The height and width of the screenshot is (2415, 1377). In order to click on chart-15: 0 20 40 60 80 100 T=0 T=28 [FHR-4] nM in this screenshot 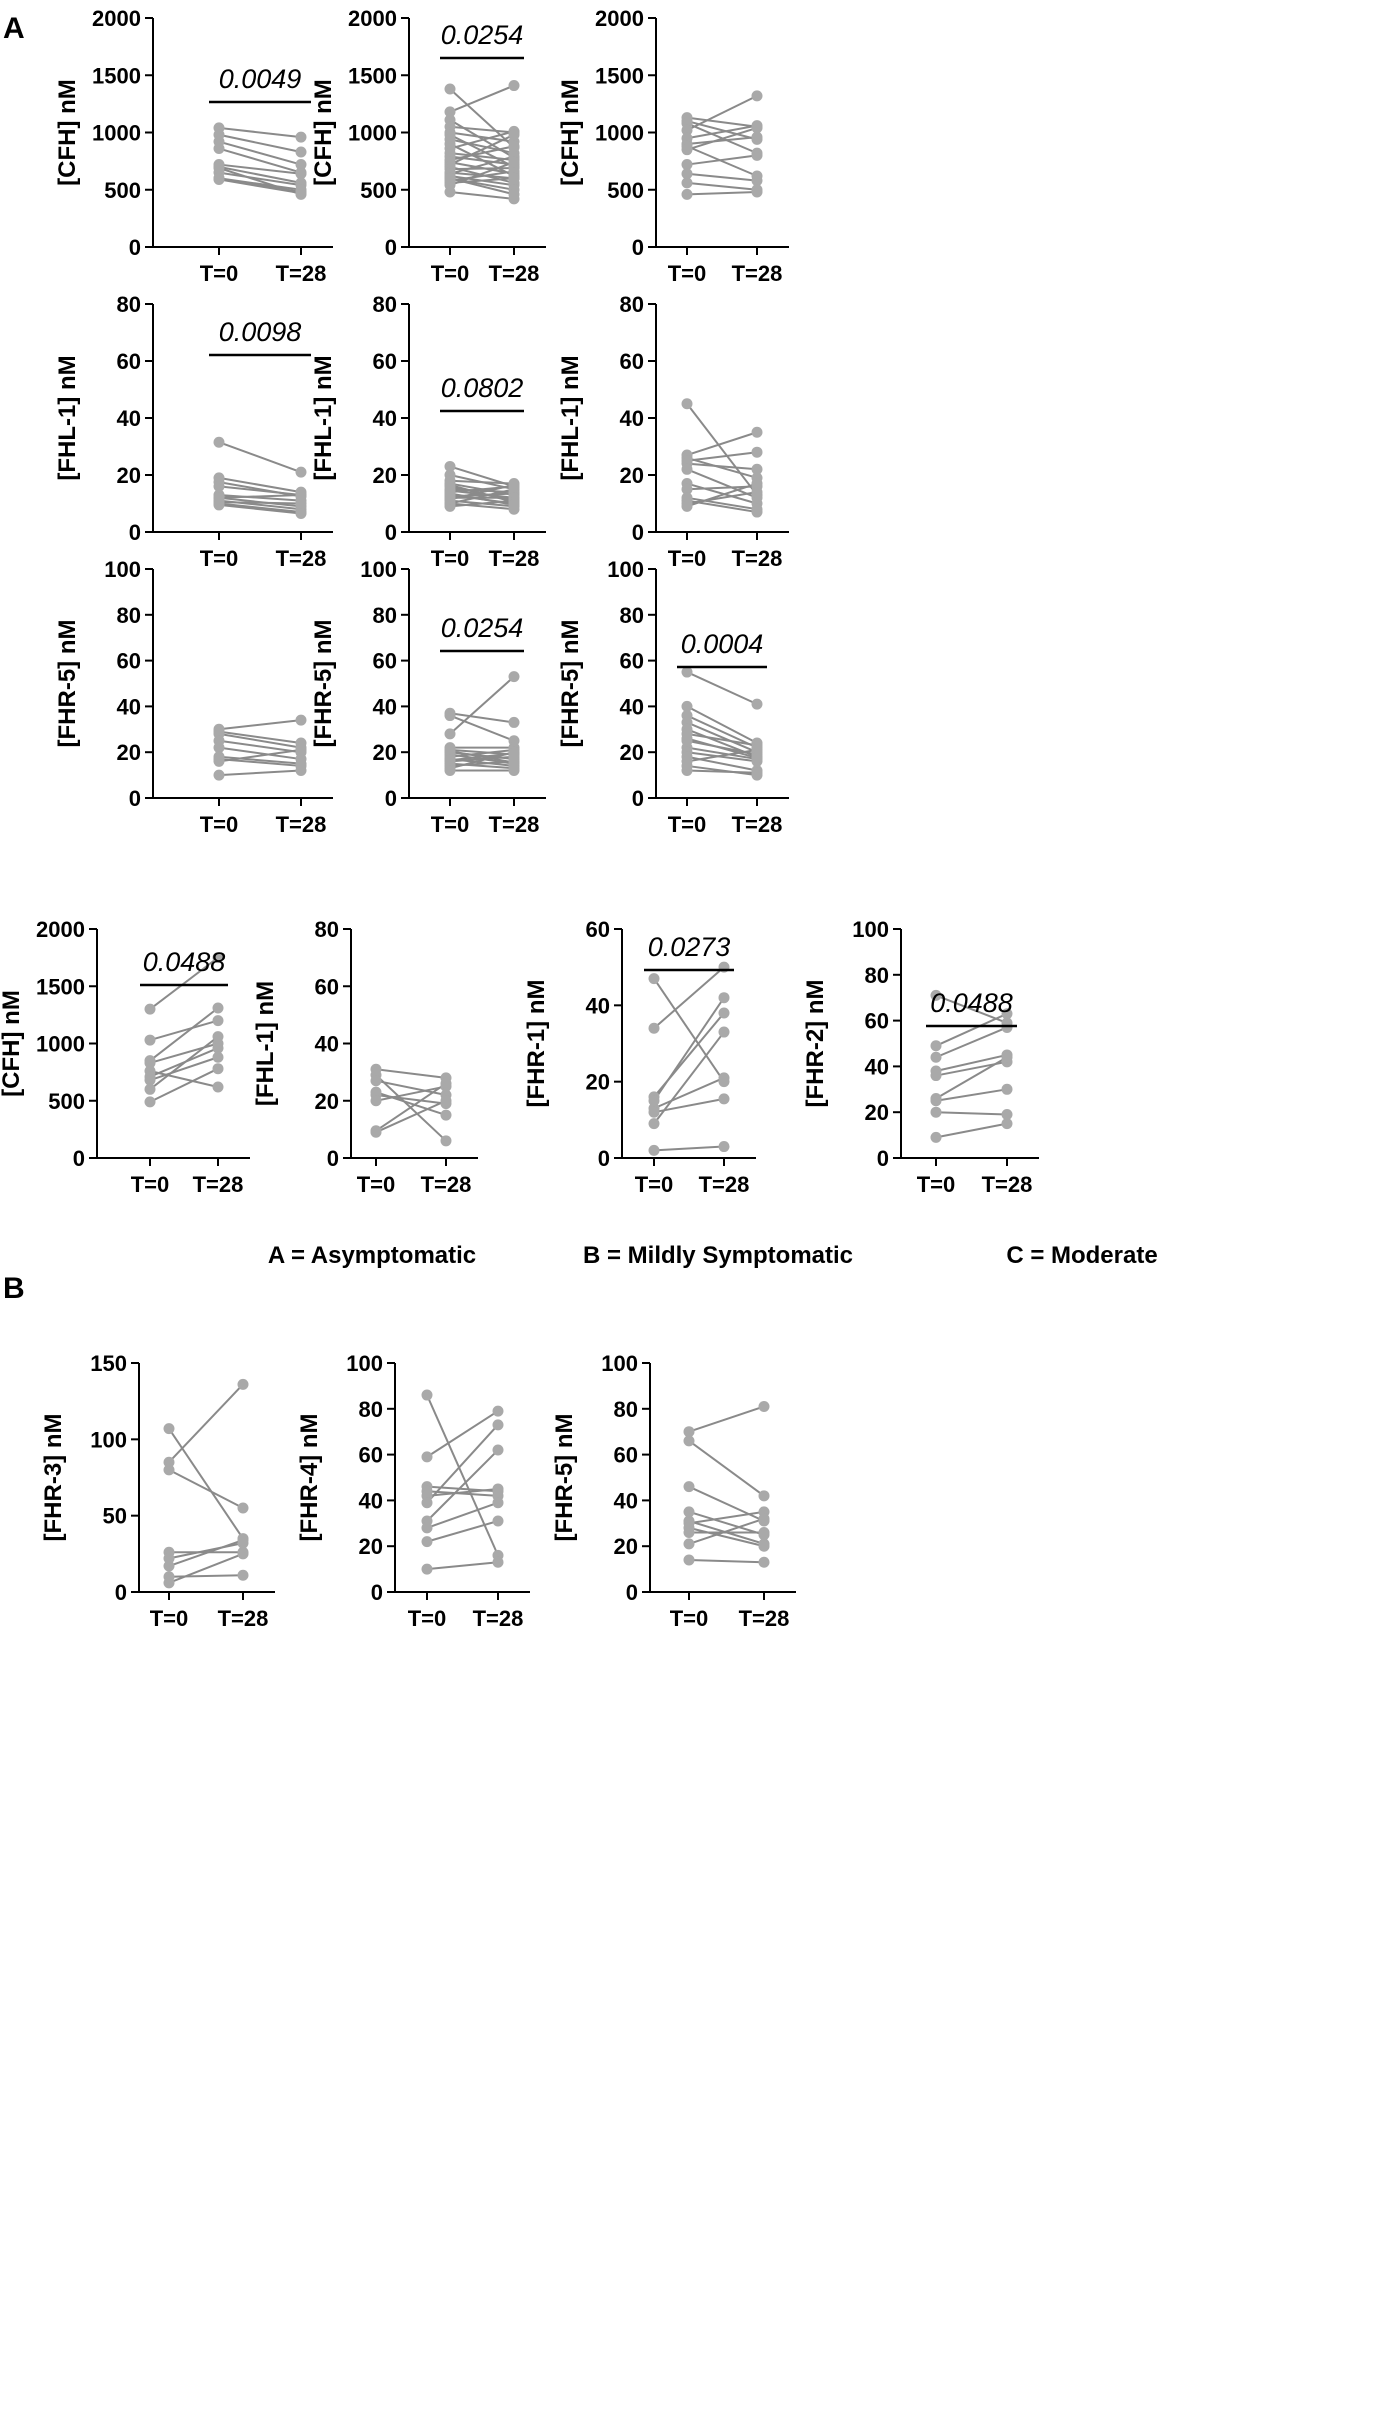, I will do `click(413, 1491)`.